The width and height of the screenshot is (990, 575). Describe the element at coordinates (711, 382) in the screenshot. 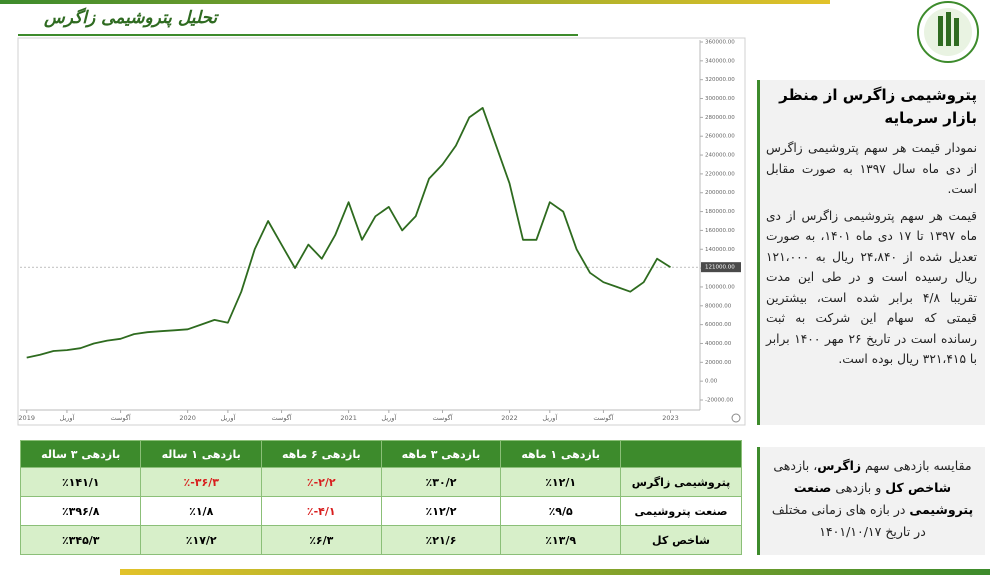

I see `y-tick-label: 0.00` at that location.